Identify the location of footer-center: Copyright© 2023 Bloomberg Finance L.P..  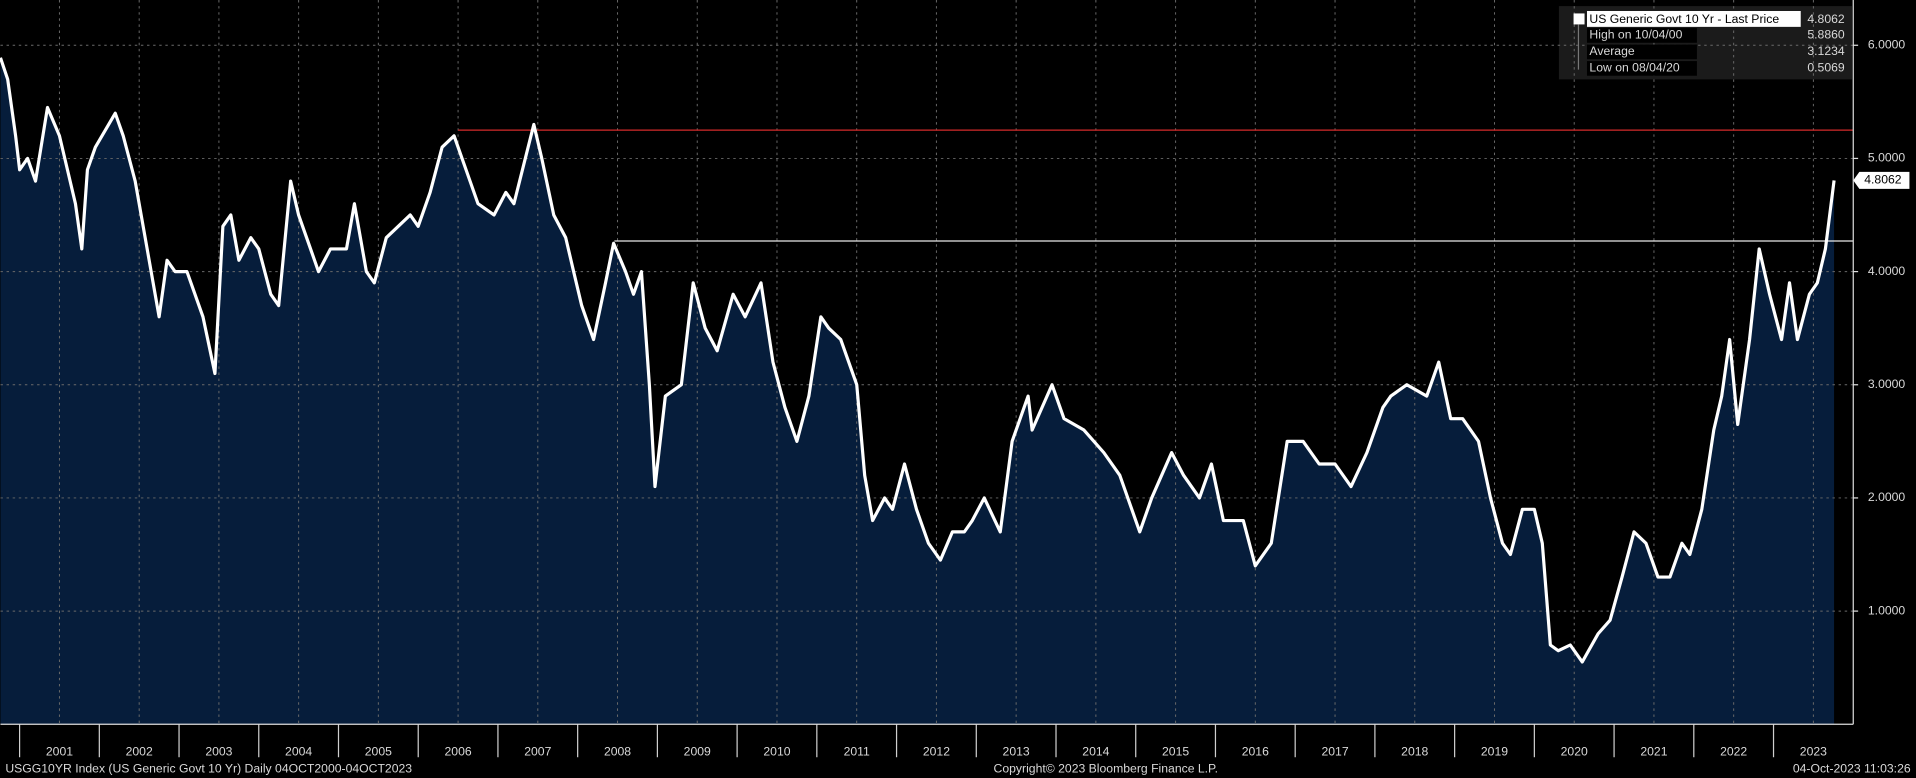
(1106, 769).